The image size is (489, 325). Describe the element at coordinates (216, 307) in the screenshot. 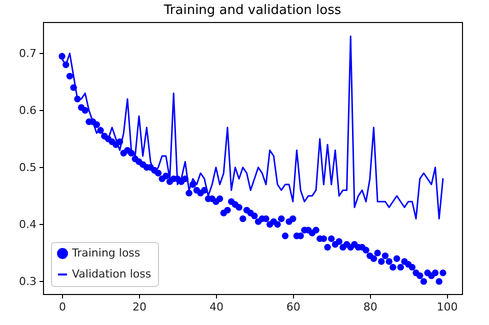

I see `x-tick-label: 40` at that location.